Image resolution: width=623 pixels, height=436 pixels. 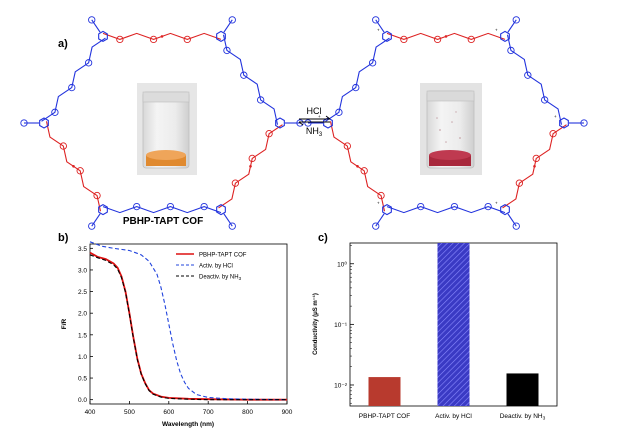 I want to click on x-tick-label: 400, so click(x=90, y=412).